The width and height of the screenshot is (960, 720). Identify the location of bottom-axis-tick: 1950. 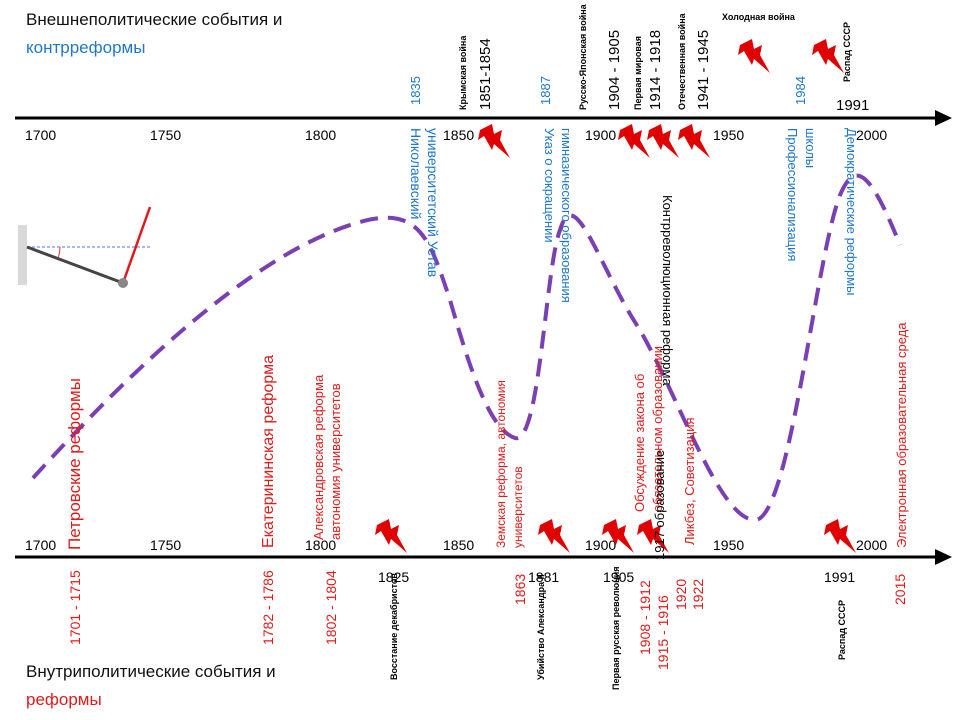
(728, 545).